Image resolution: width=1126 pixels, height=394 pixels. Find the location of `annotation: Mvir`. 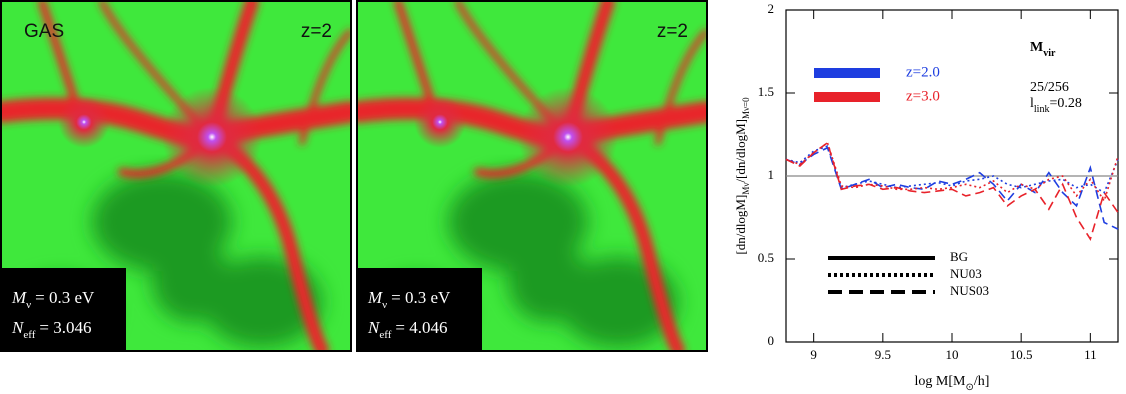

annotation: Mvir is located at coordinates (1043, 49).